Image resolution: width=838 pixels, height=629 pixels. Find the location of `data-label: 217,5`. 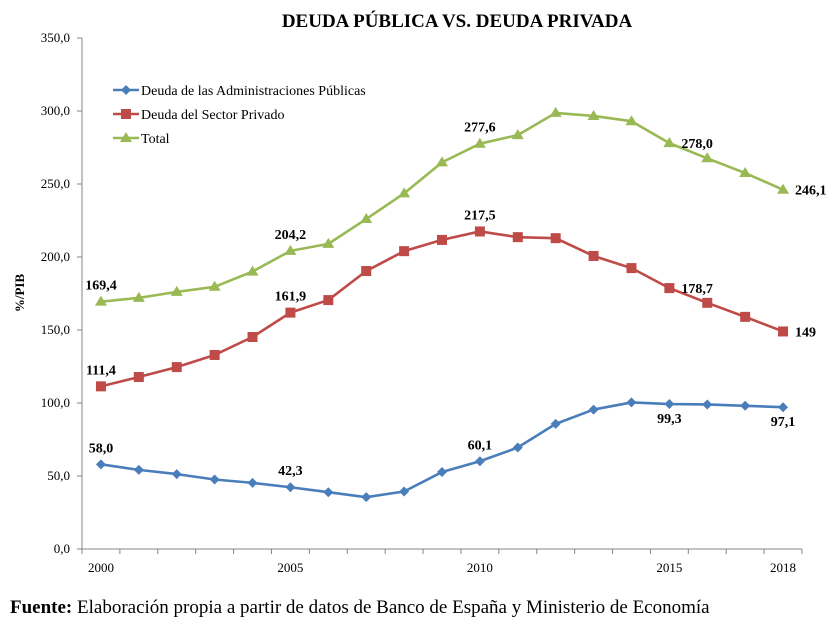

data-label: 217,5 is located at coordinates (480, 215).